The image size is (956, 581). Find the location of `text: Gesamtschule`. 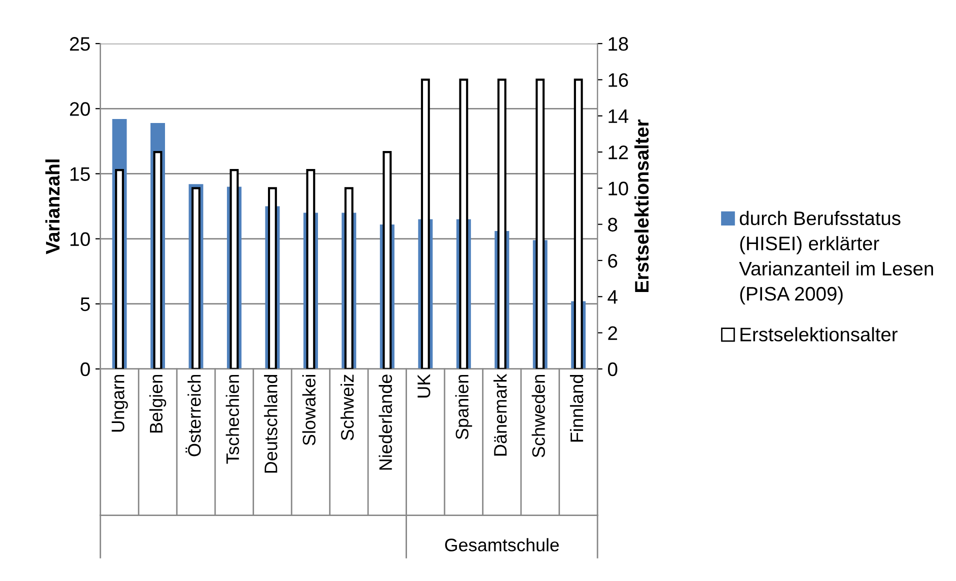

text: Gesamtschule is located at coordinates (502, 545).